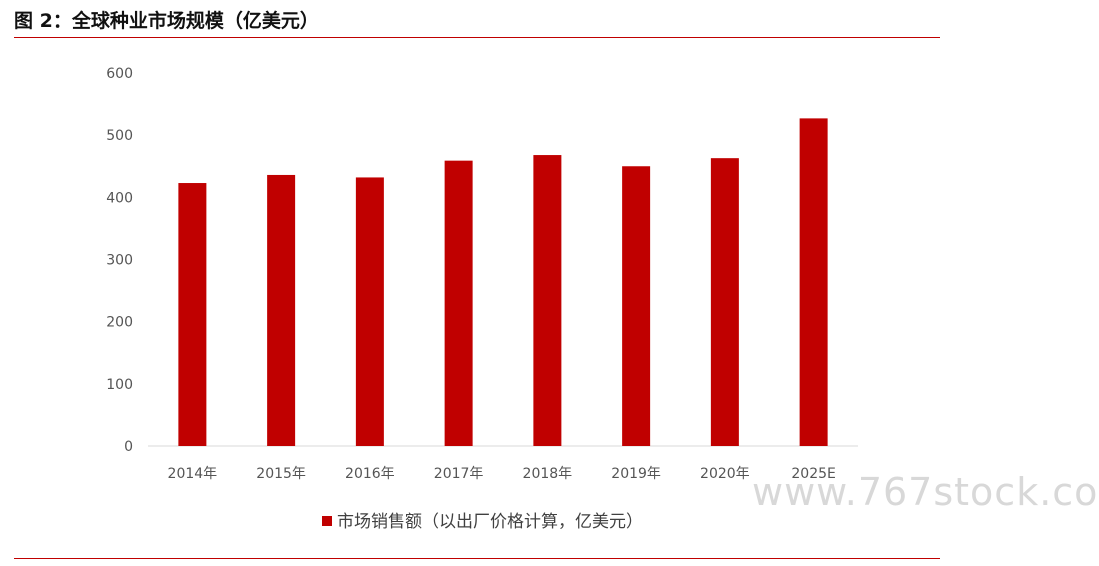  Describe the element at coordinates (502, 474) in the screenshot. I see `x-axis-ticks: 2014年 2015年 2016年 2017年 2018年 2019年 2020年 2025E` at that location.